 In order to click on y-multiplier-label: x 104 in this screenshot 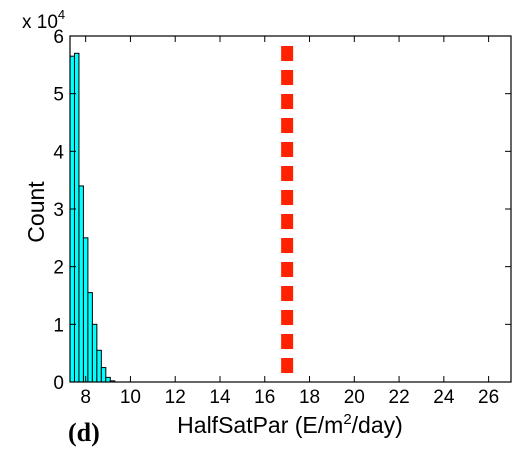, I will do `click(43, 20)`.